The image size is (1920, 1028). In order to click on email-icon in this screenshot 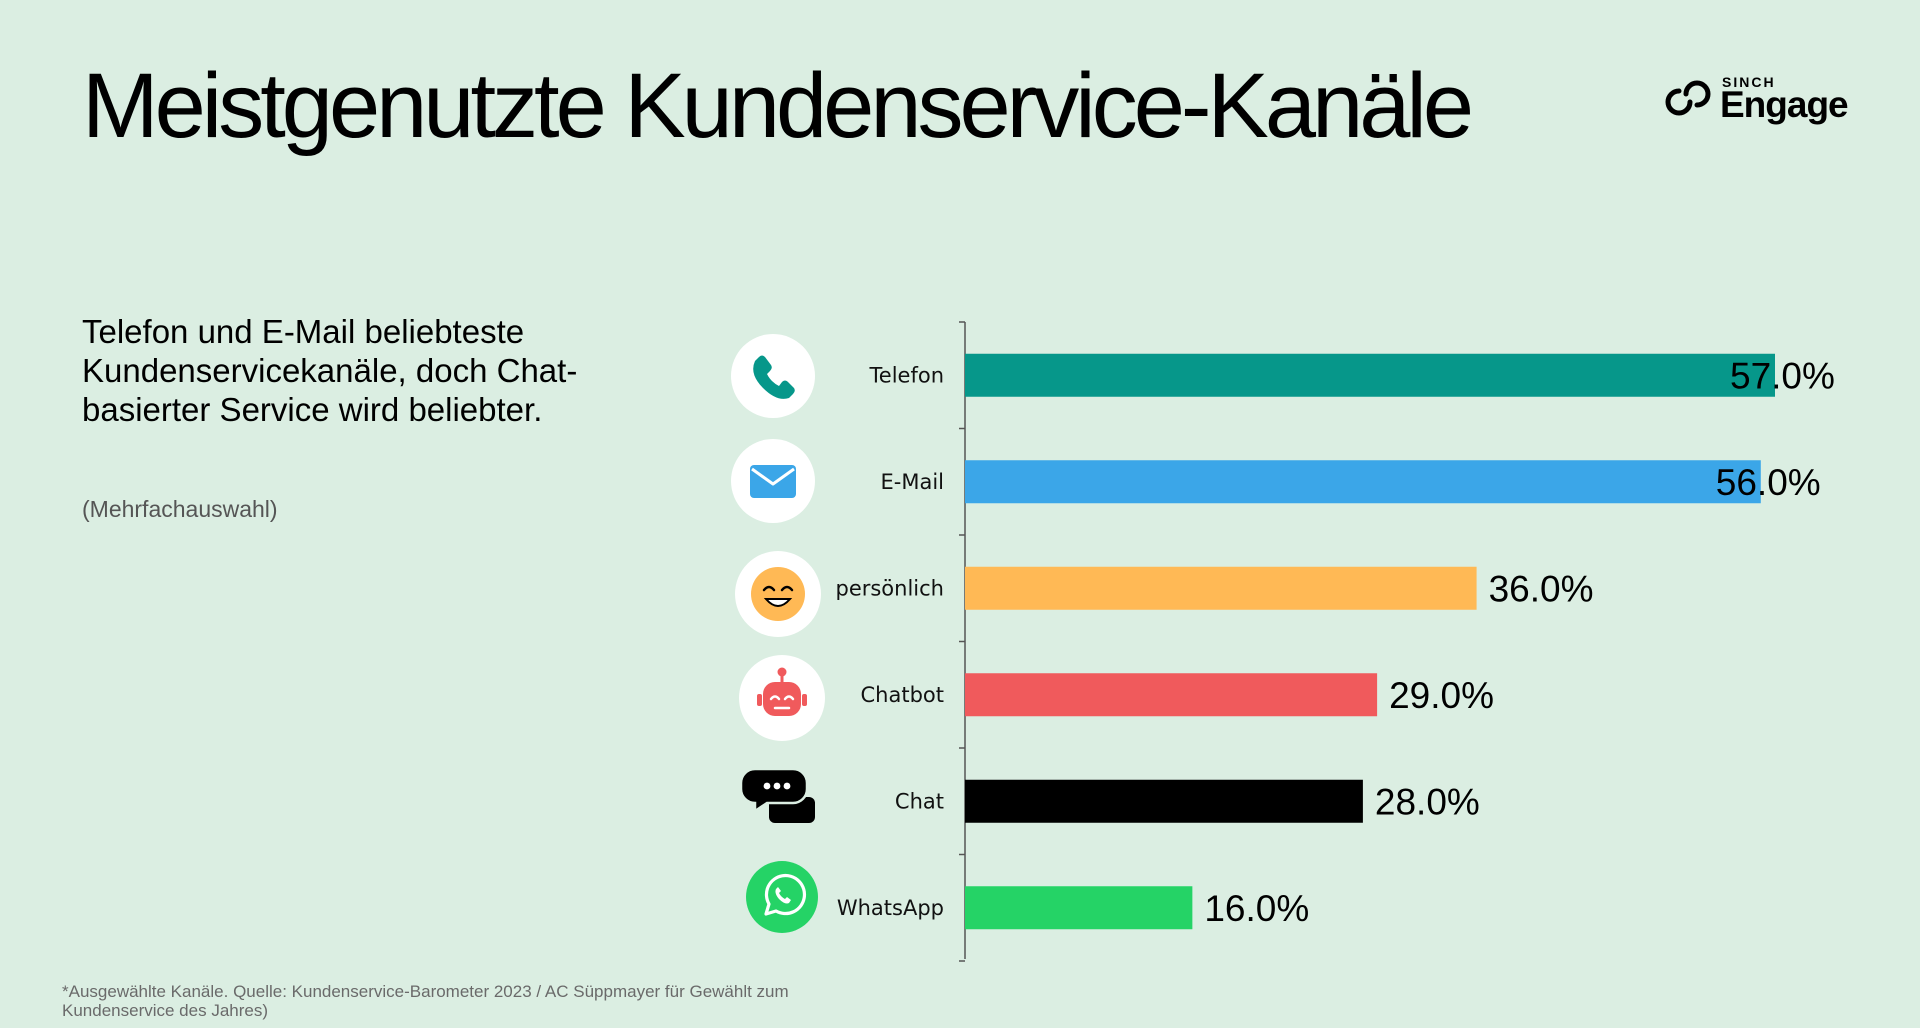, I will do `click(773, 481)`.